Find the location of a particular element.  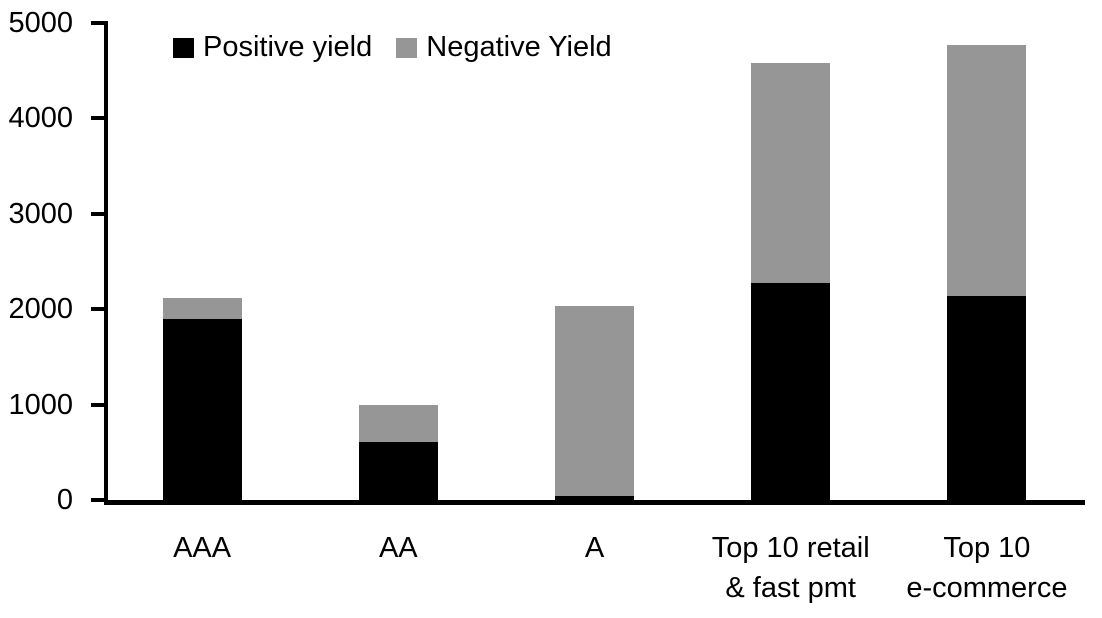

x-axis-category-label: A is located at coordinates (594, 548).